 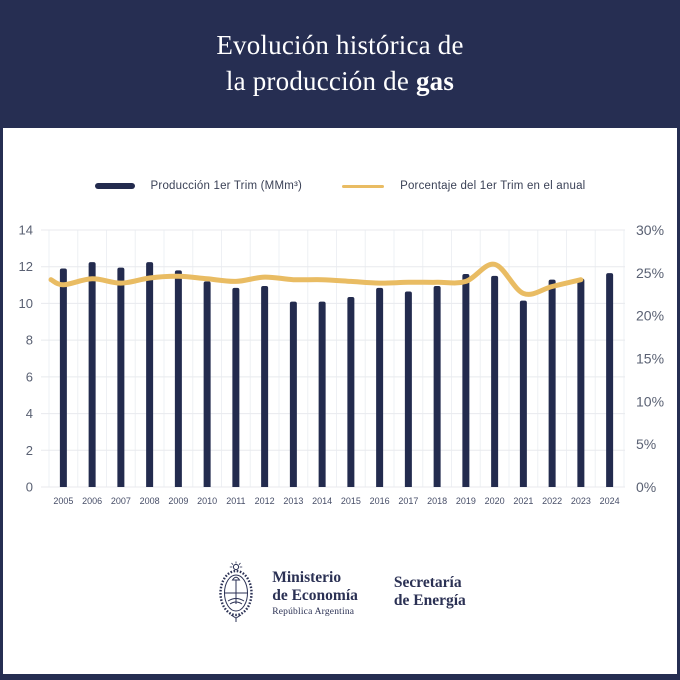 What do you see at coordinates (495, 501) in the screenshot?
I see `svg-text: 2020` at bounding box center [495, 501].